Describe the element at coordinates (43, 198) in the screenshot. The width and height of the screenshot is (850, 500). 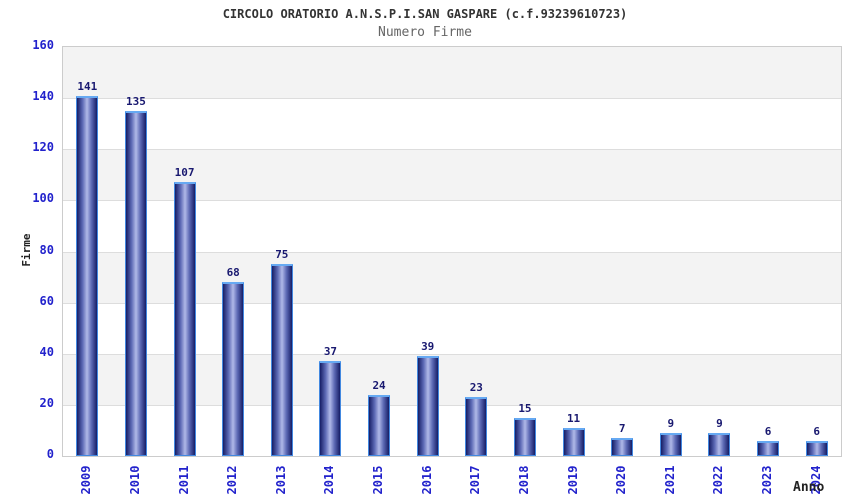
I see `y-tick-label: 100` at that location.